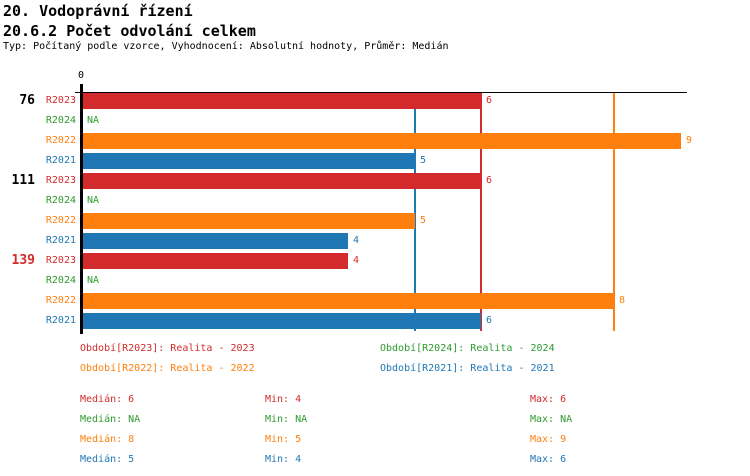 The height and width of the screenshot is (476, 750). Describe the element at coordinates (81, 209) in the screenshot. I see `y-axis-line` at that location.